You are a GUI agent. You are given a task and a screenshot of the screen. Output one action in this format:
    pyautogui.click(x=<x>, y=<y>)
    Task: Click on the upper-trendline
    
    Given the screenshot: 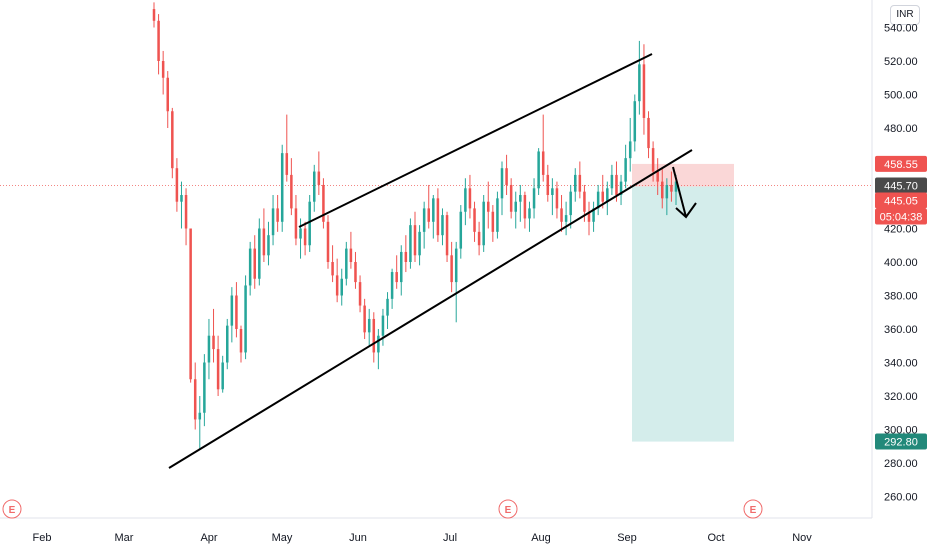 What is the action you would take?
    pyautogui.click(x=475, y=140)
    